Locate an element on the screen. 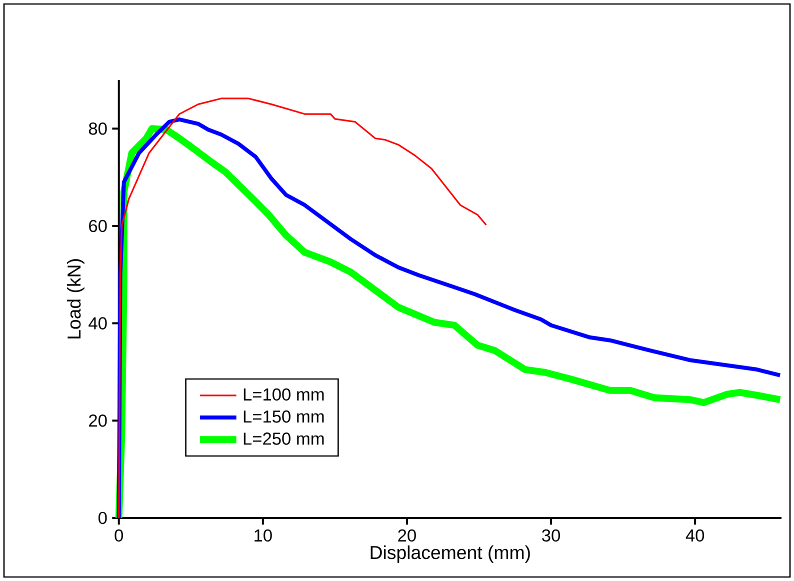  x-tick-label: 30 is located at coordinates (551, 535).